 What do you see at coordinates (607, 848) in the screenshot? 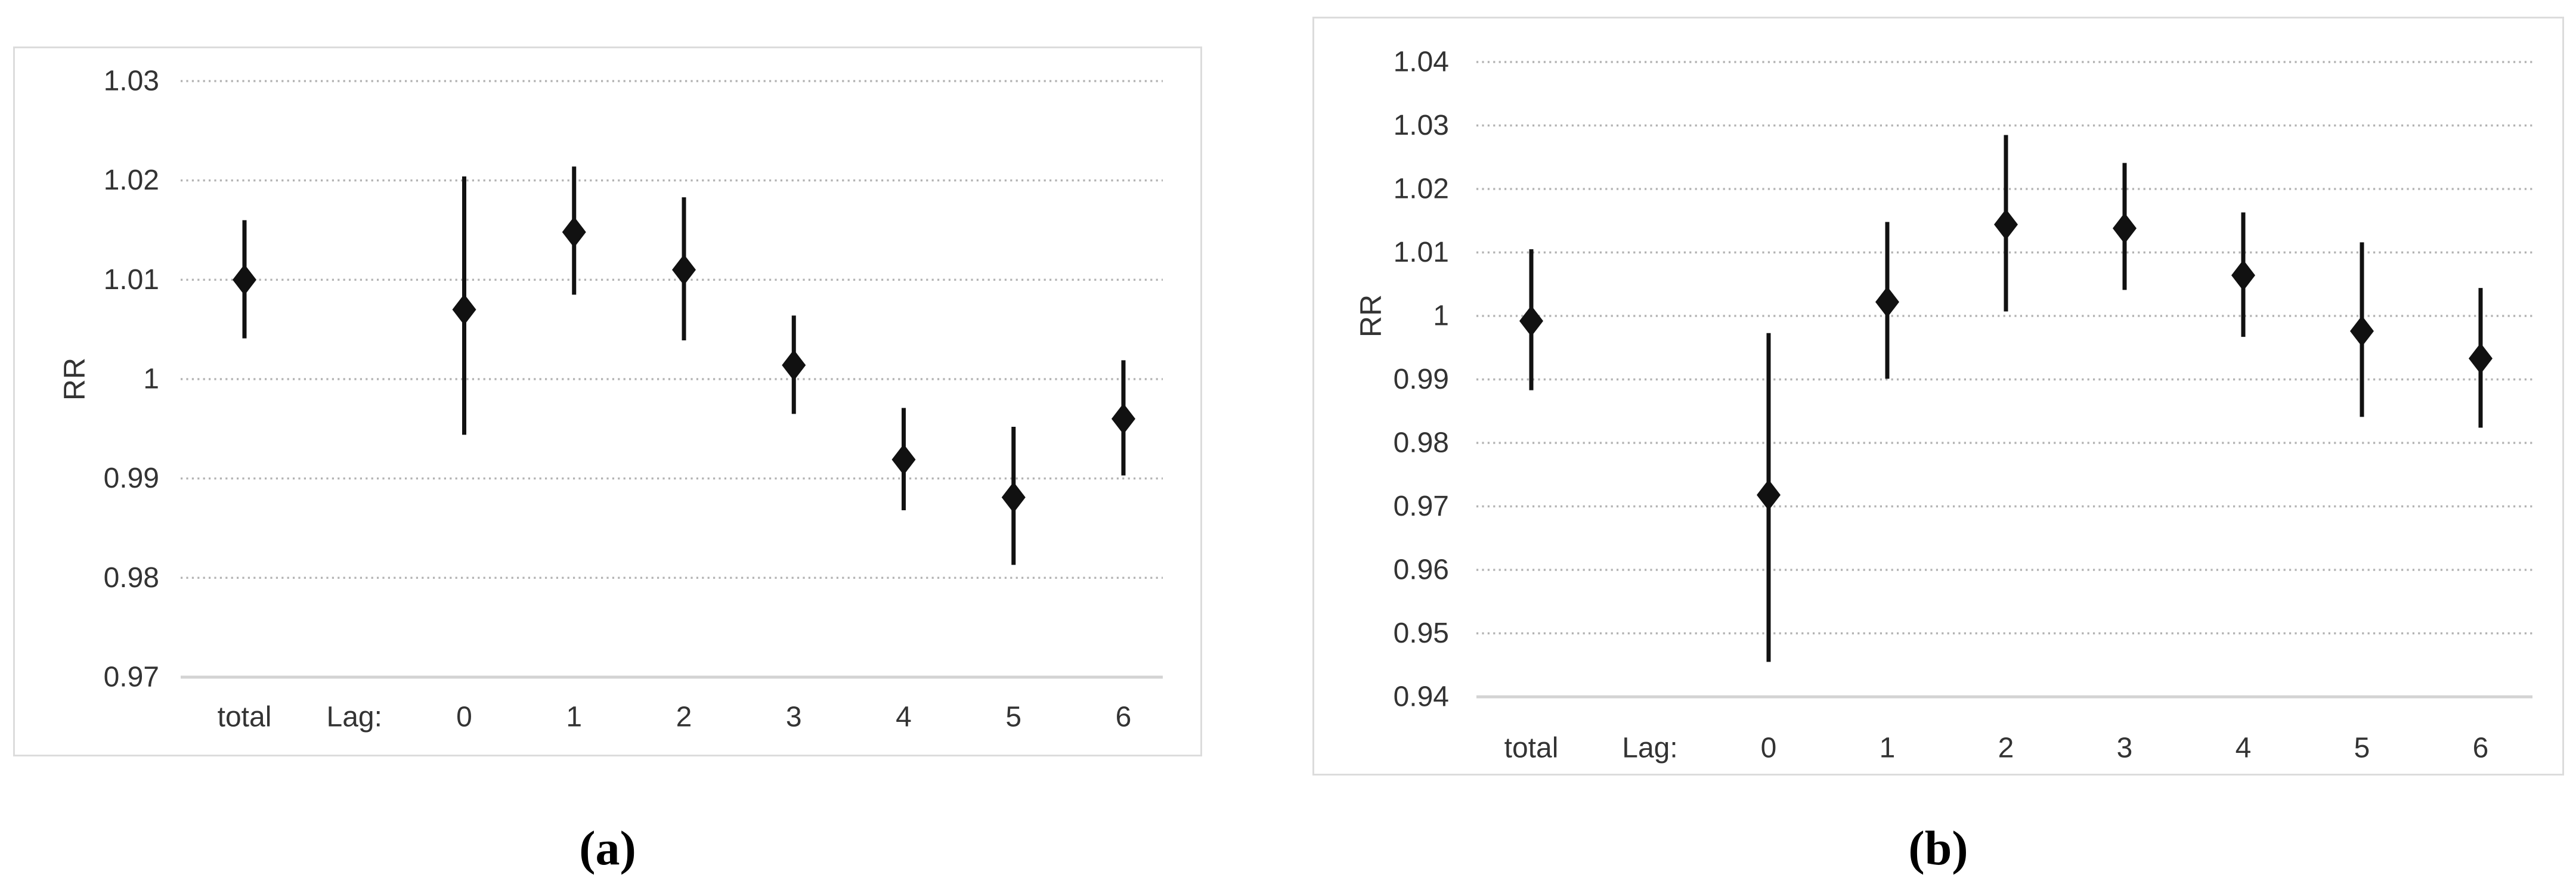
I see `caption-a: (a)` at bounding box center [607, 848].